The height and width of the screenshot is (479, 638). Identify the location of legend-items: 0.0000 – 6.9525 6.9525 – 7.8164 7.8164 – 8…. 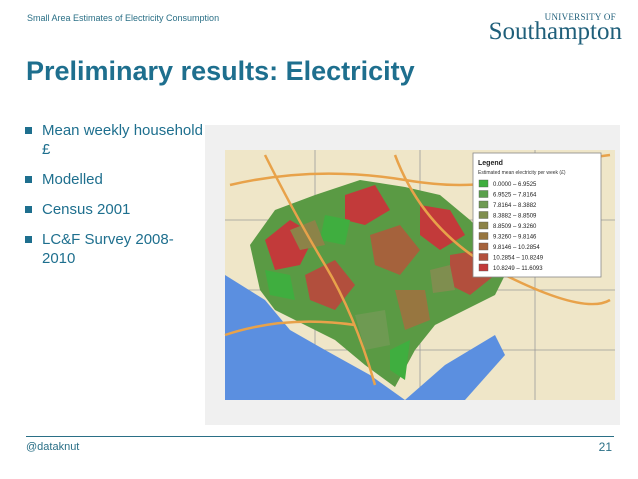
(511, 225).